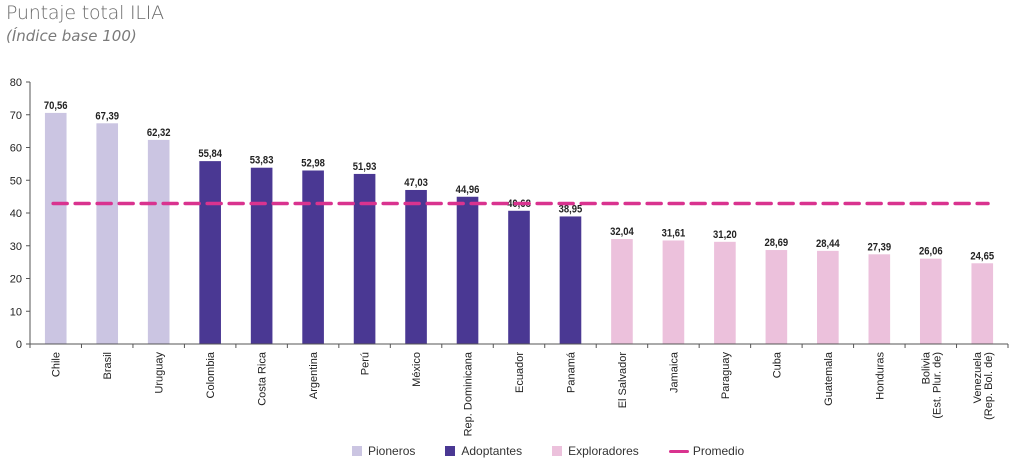 The height and width of the screenshot is (468, 1024). Describe the element at coordinates (416, 183) in the screenshot. I see `data-label: 47,03` at that location.